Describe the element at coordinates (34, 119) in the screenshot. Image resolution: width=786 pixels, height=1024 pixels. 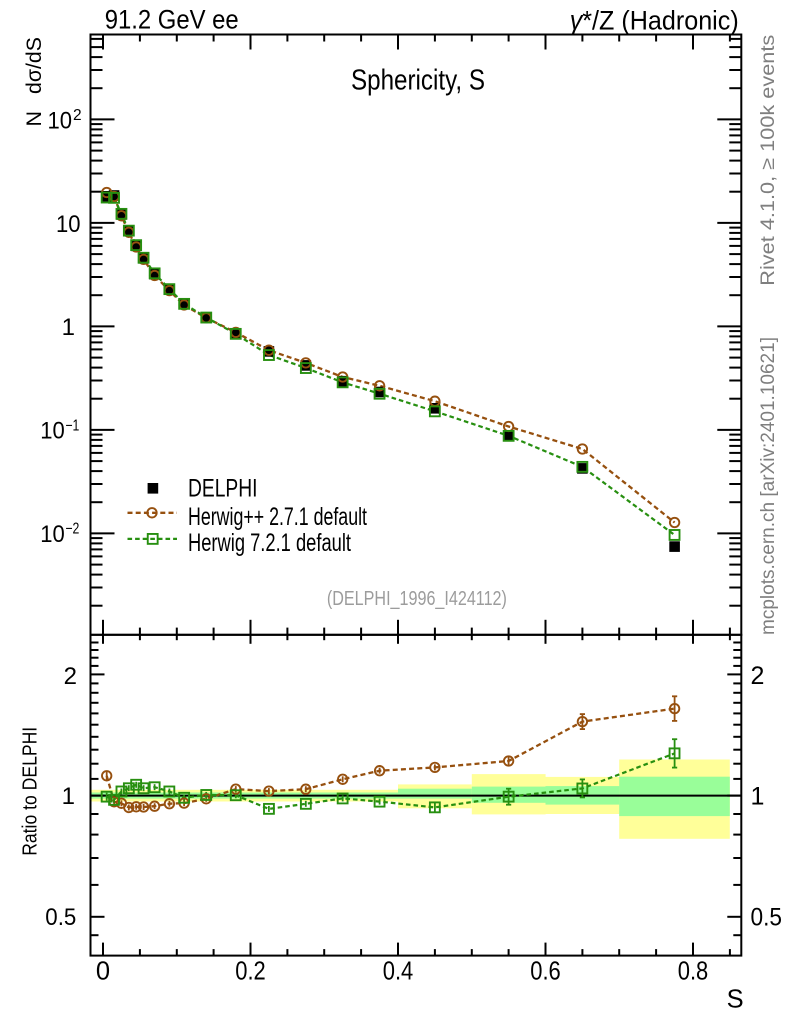
I see `svg-text: N` at that location.